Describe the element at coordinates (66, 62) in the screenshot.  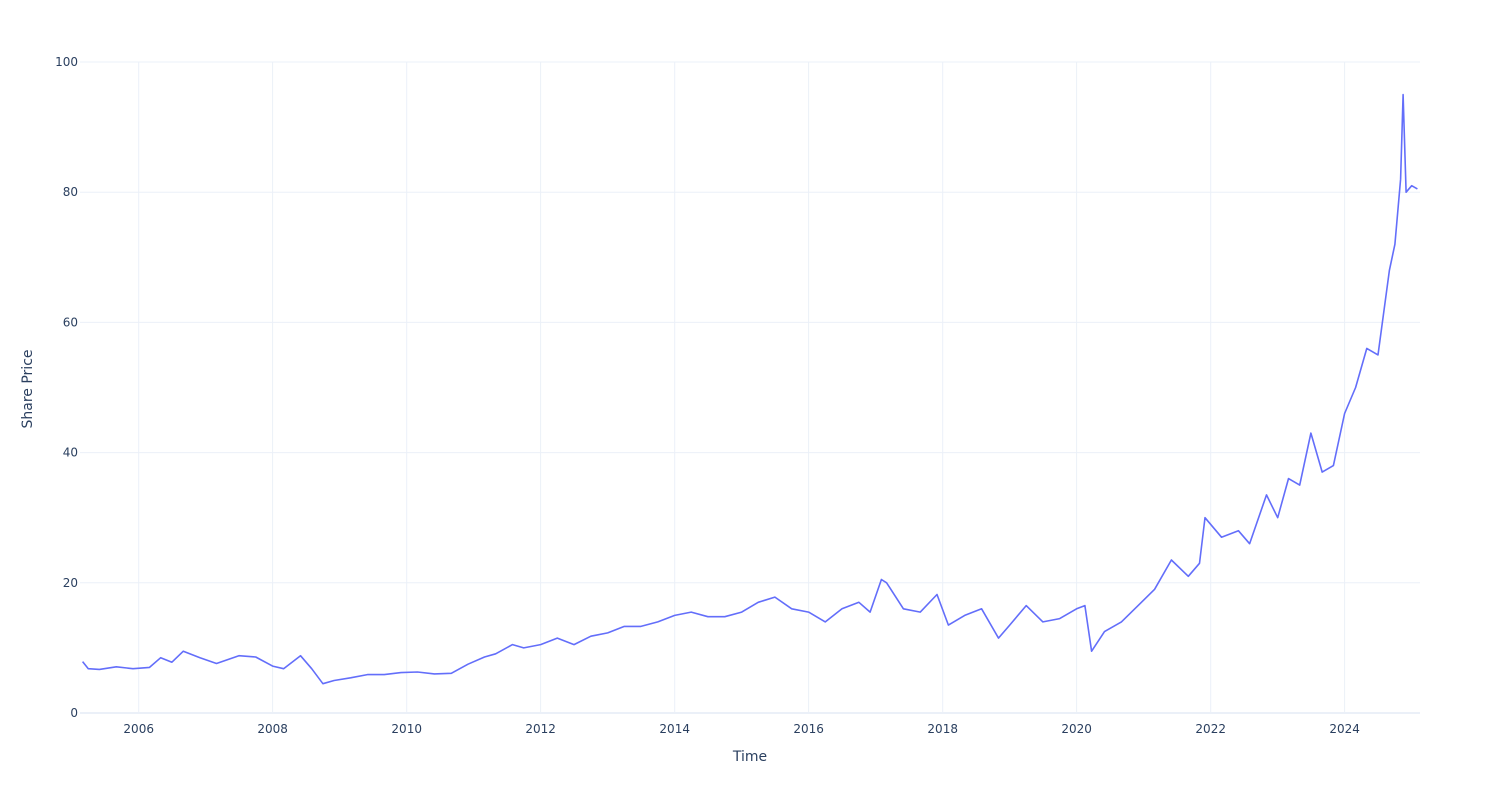
I see `y-tick-label: 100` at that location.